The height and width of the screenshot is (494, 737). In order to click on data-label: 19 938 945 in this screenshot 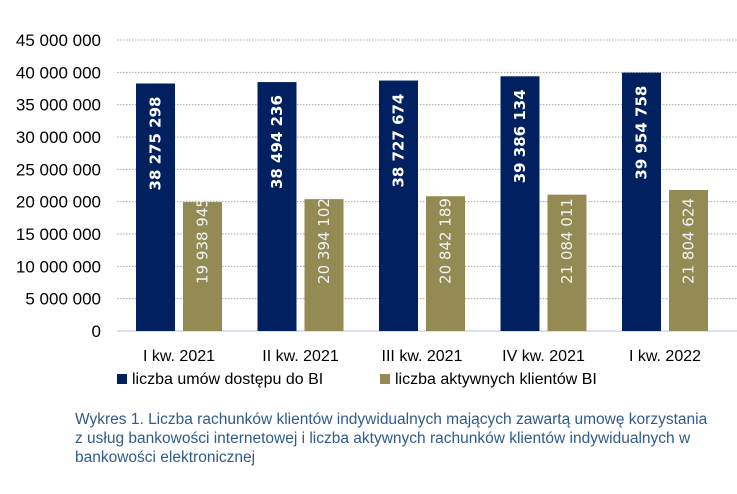, I will do `click(203, 241)`.